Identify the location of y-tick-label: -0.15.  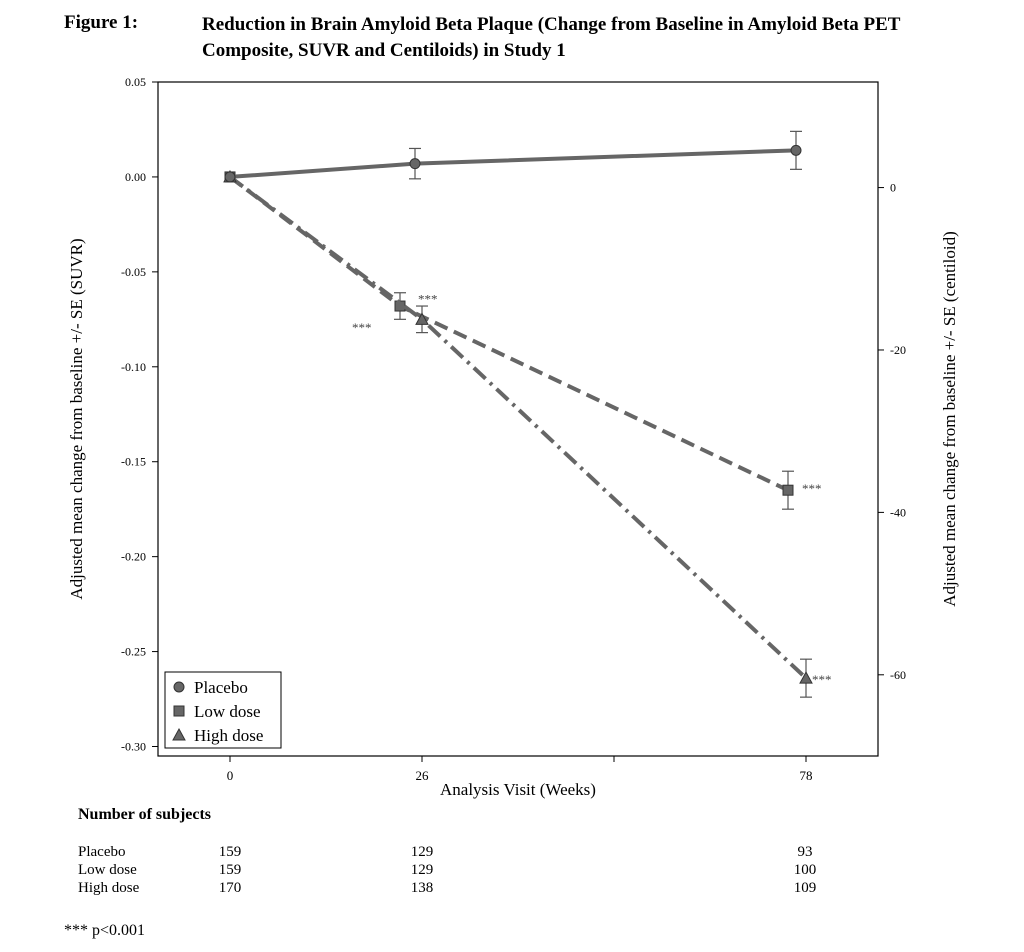
(133, 462).